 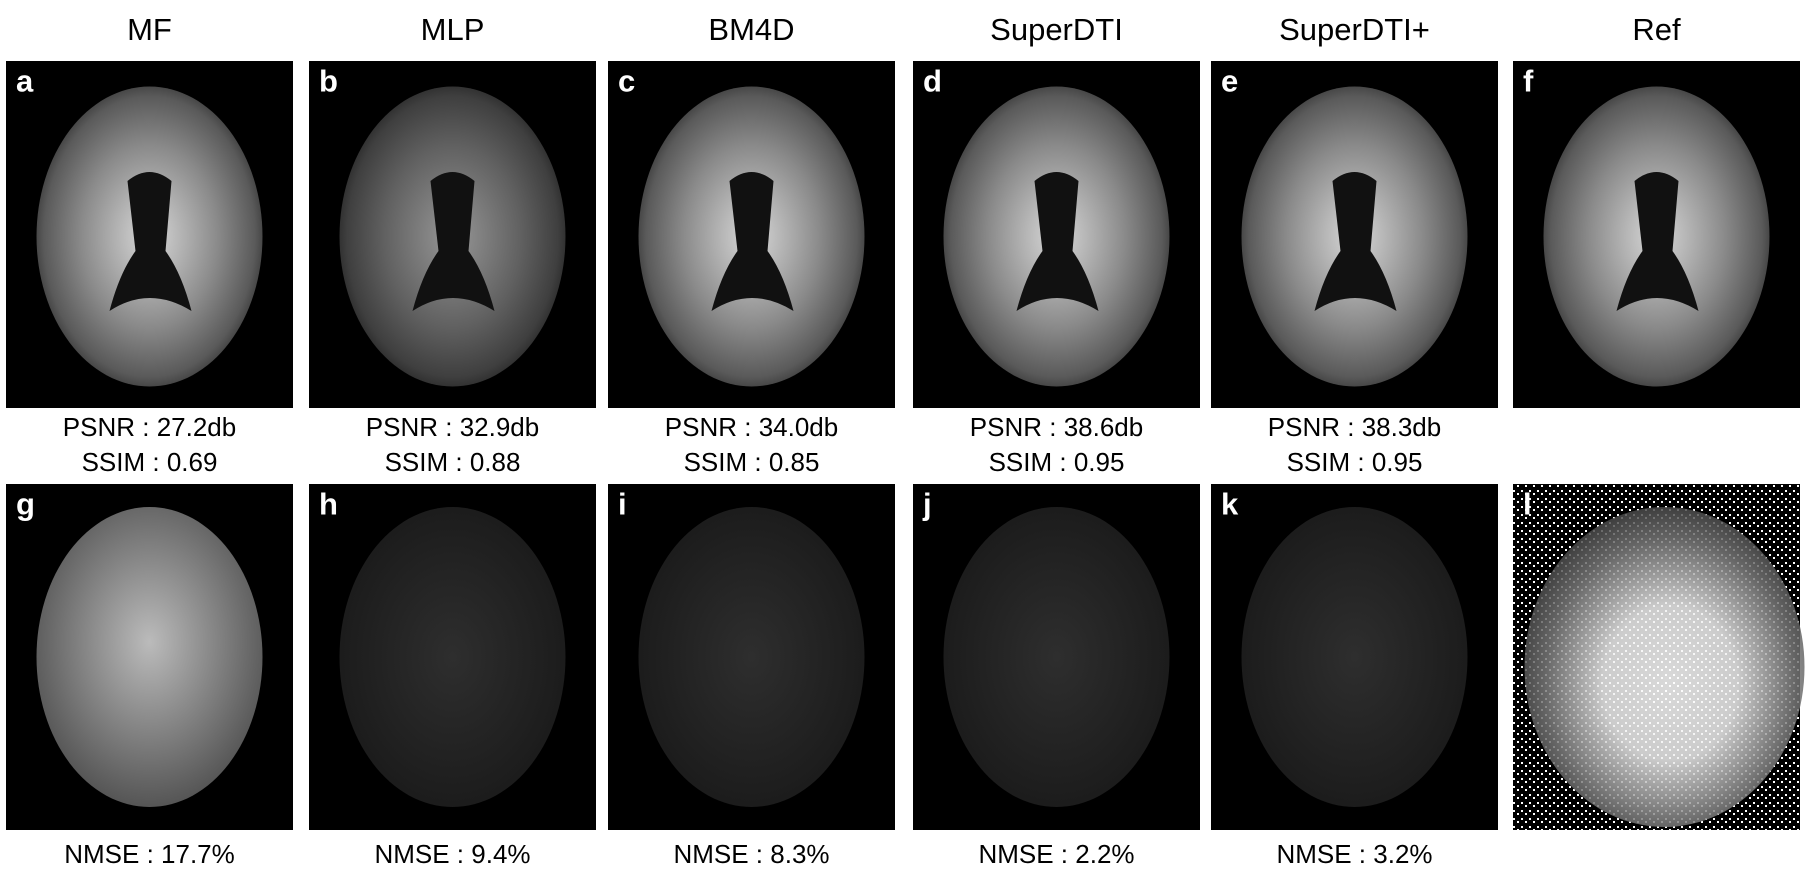 What do you see at coordinates (927, 503) in the screenshot?
I see `panel-letter: j` at bounding box center [927, 503].